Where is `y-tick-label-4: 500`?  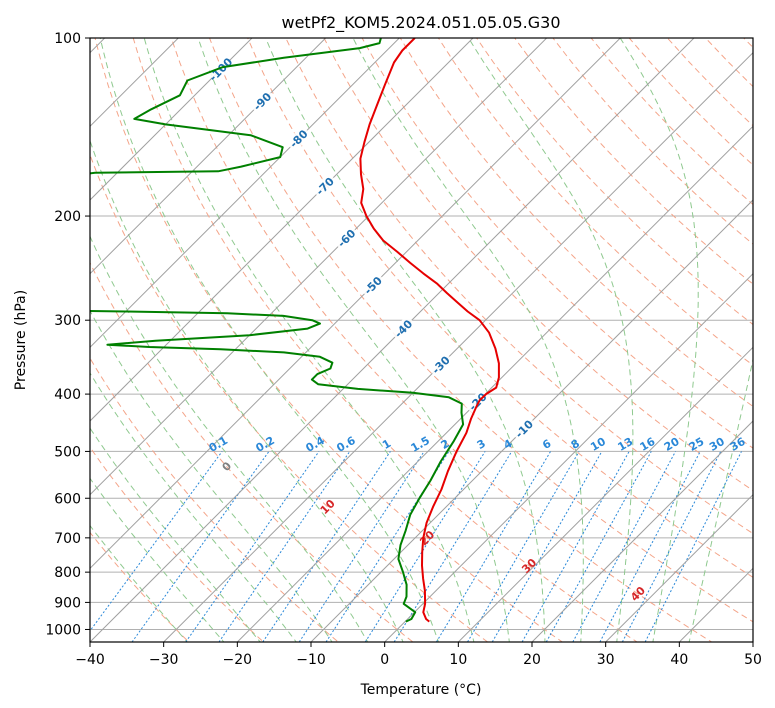
y-tick-label-4: 500 is located at coordinates (67, 452).